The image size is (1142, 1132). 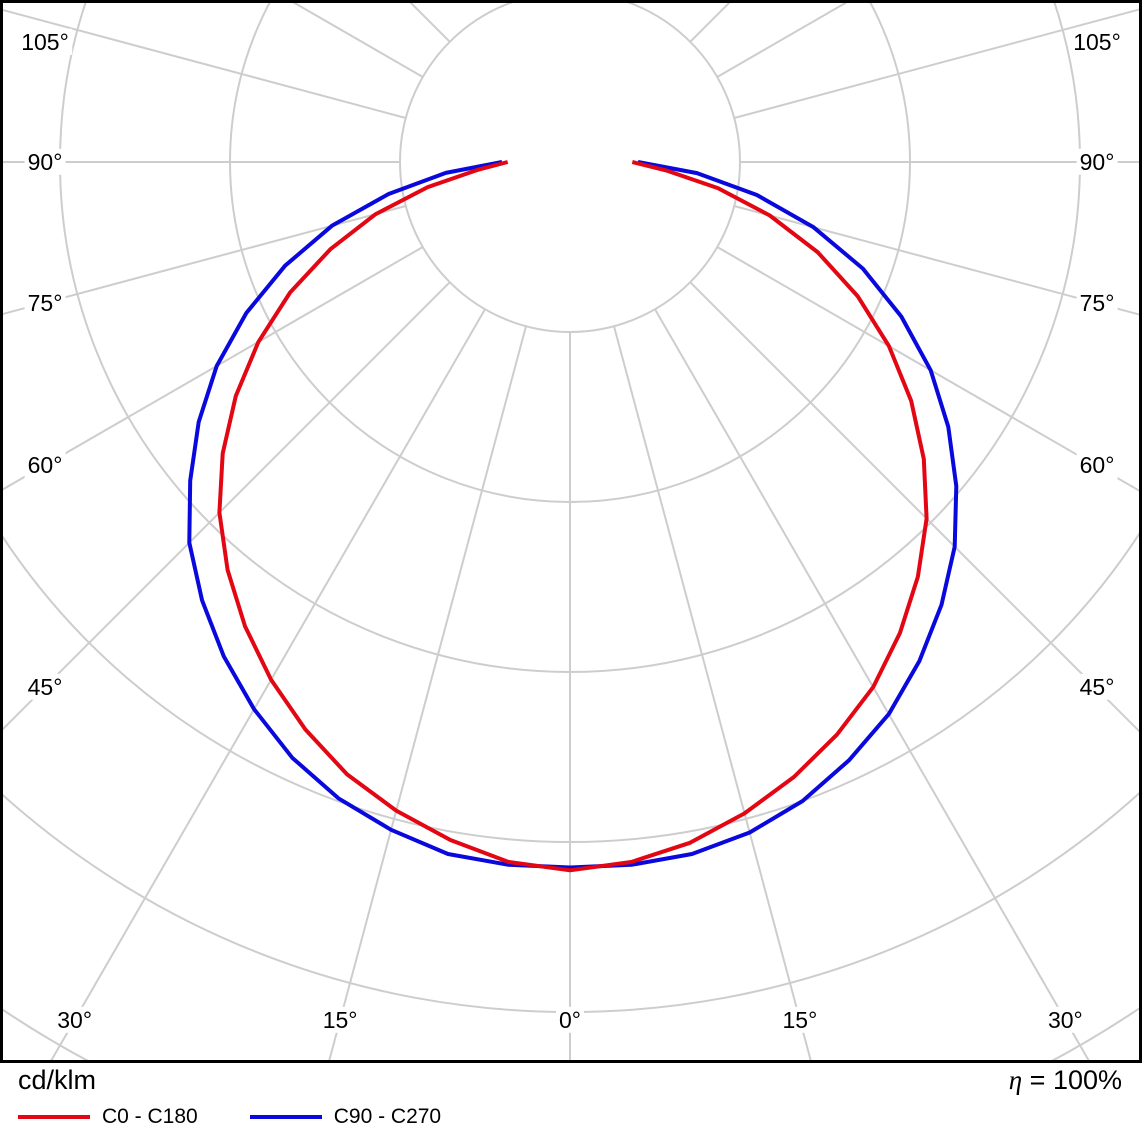 I want to click on legend-item: C90 - C270, so click(x=345, y=1117).